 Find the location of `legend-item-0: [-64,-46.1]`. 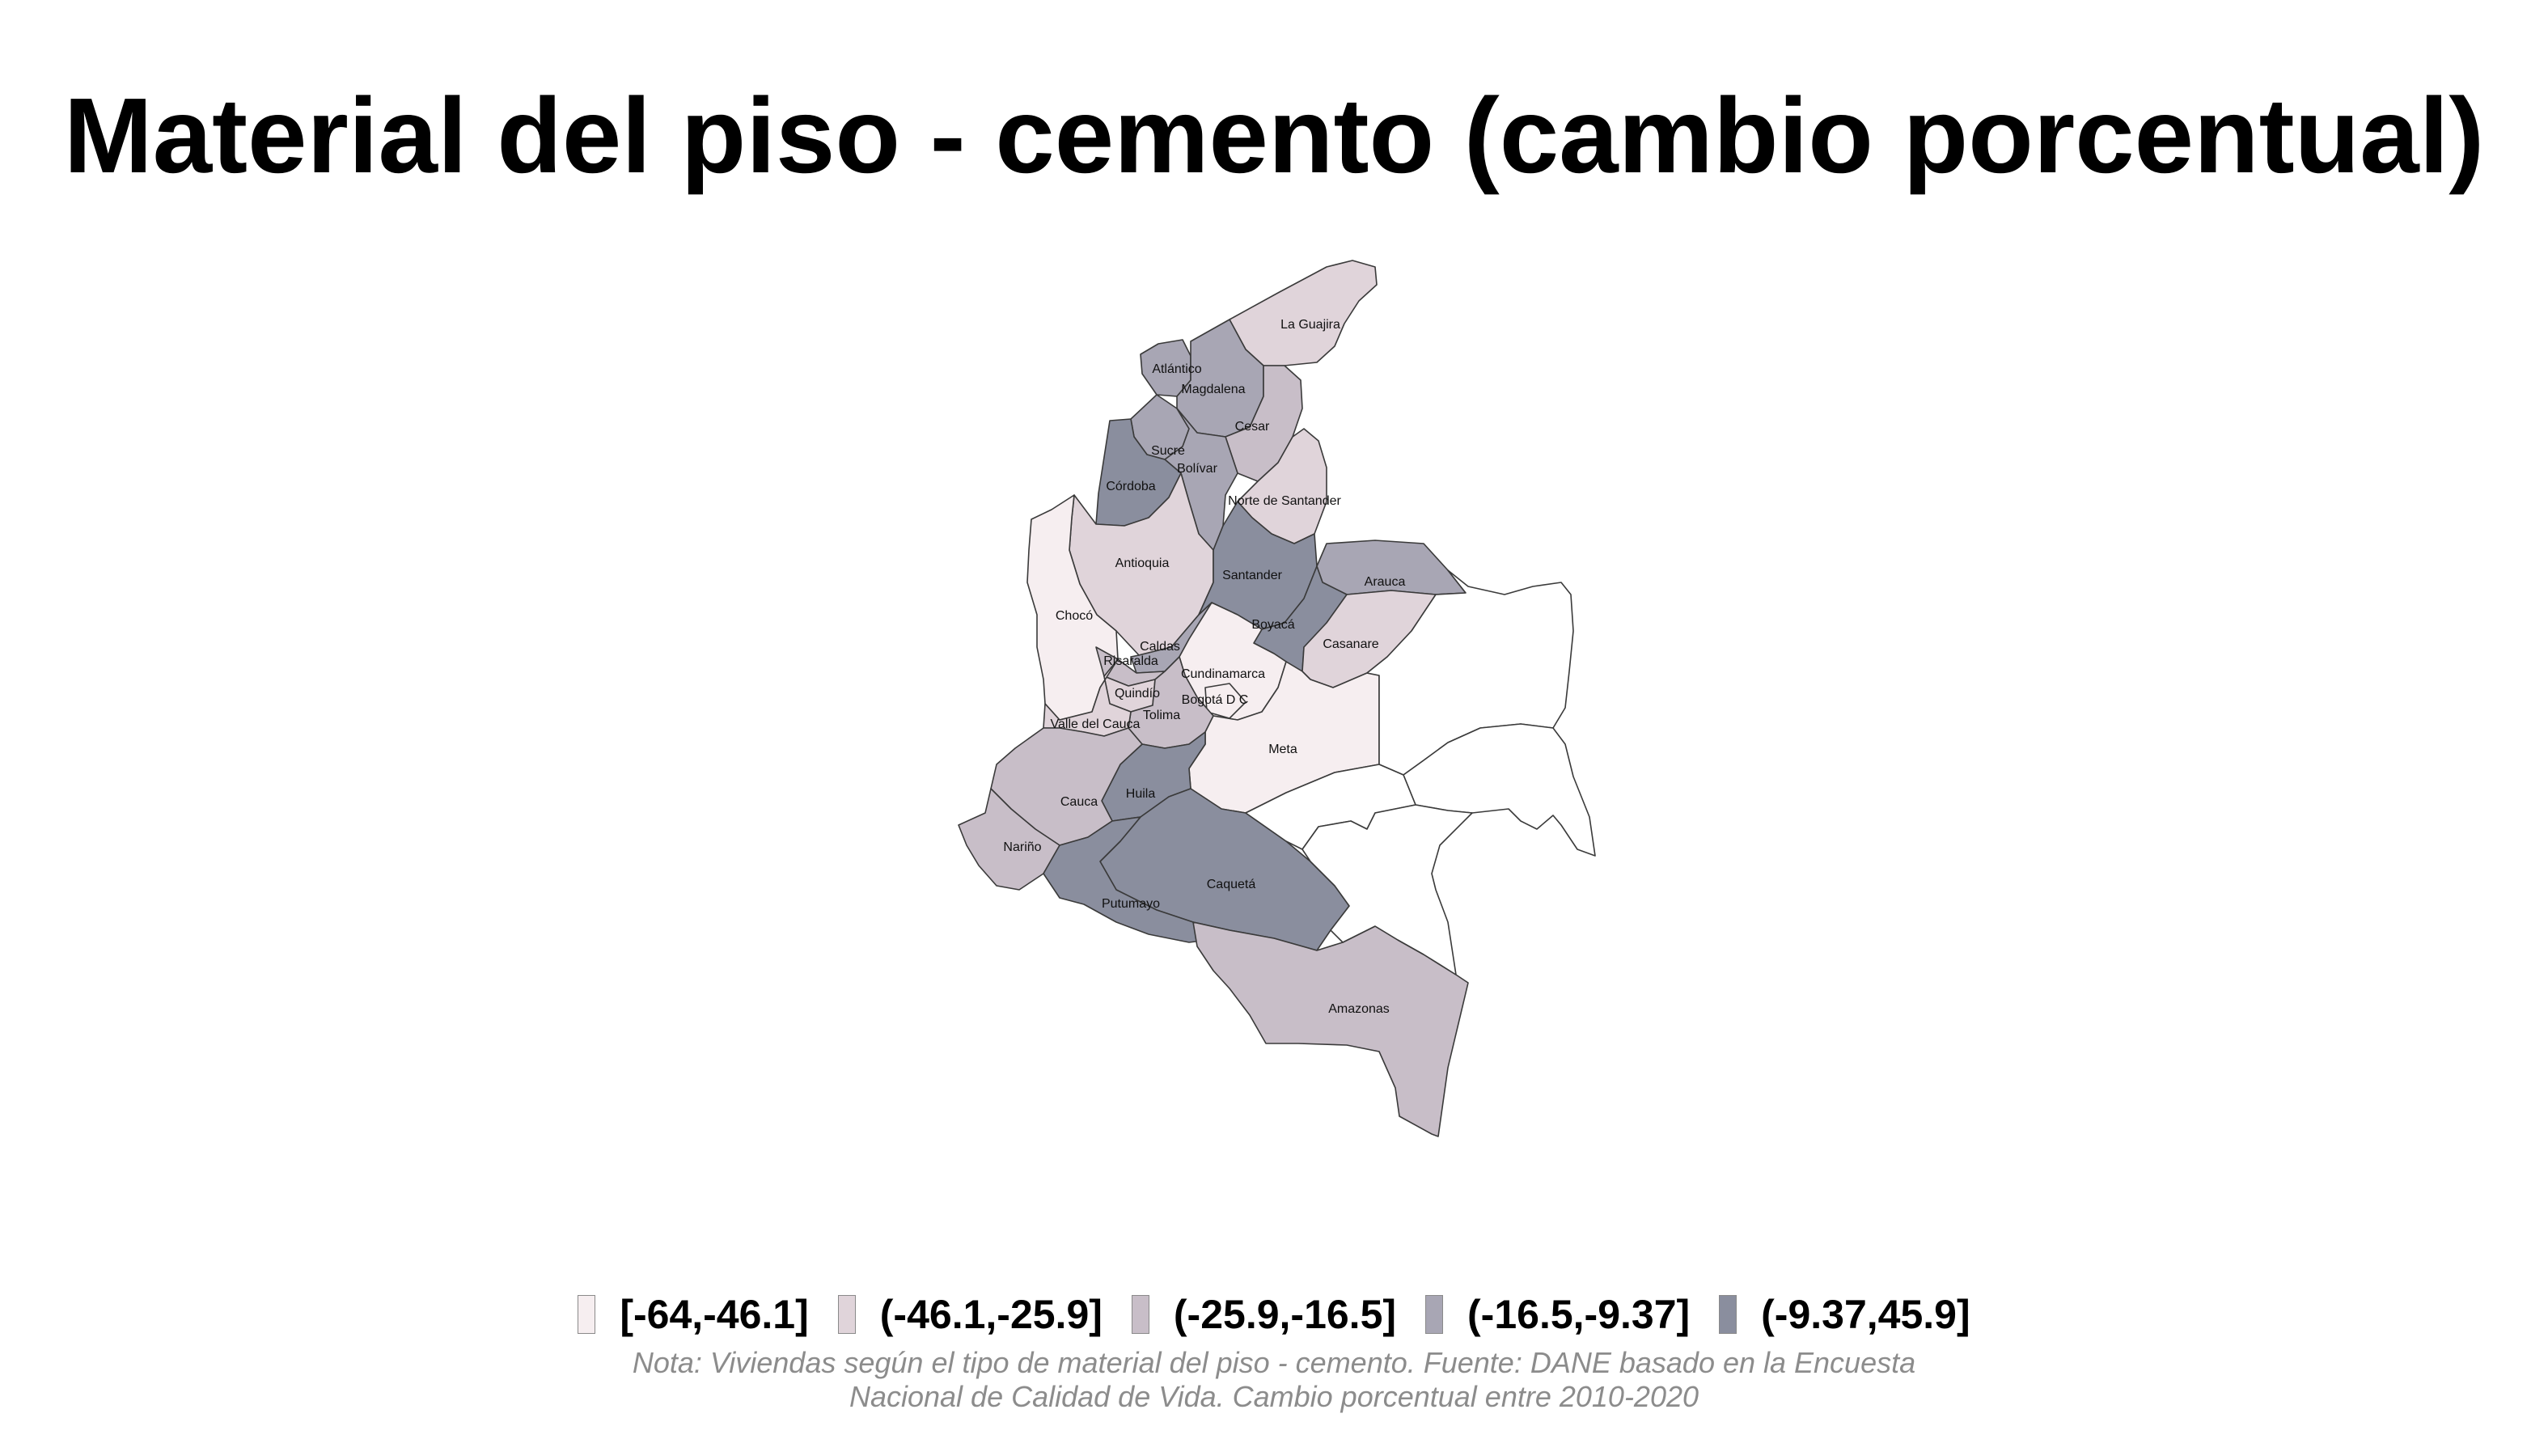

legend-item-0: [-64,-46.1] is located at coordinates (693, 1314).